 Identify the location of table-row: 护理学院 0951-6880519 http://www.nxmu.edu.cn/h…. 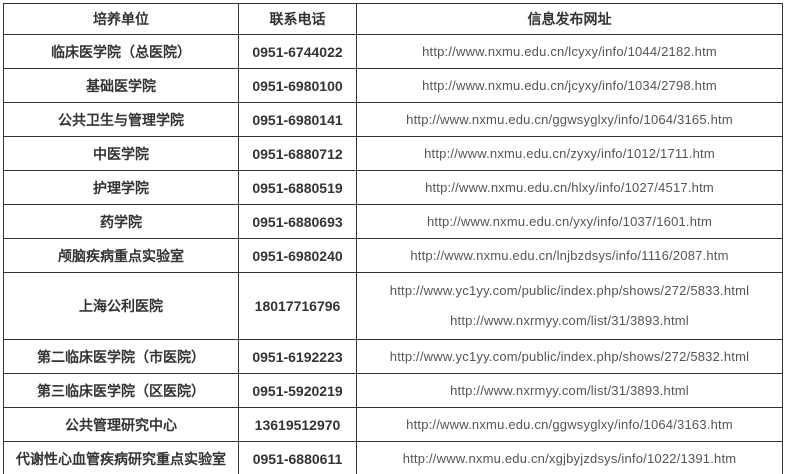
(393, 187).